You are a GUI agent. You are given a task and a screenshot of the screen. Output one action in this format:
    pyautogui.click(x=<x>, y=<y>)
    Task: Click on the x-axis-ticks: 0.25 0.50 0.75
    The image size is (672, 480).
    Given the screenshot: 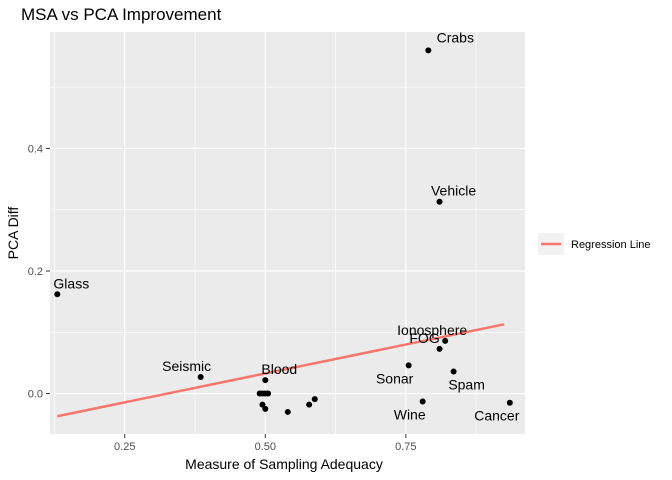 What is the action you would take?
    pyautogui.click(x=265, y=443)
    